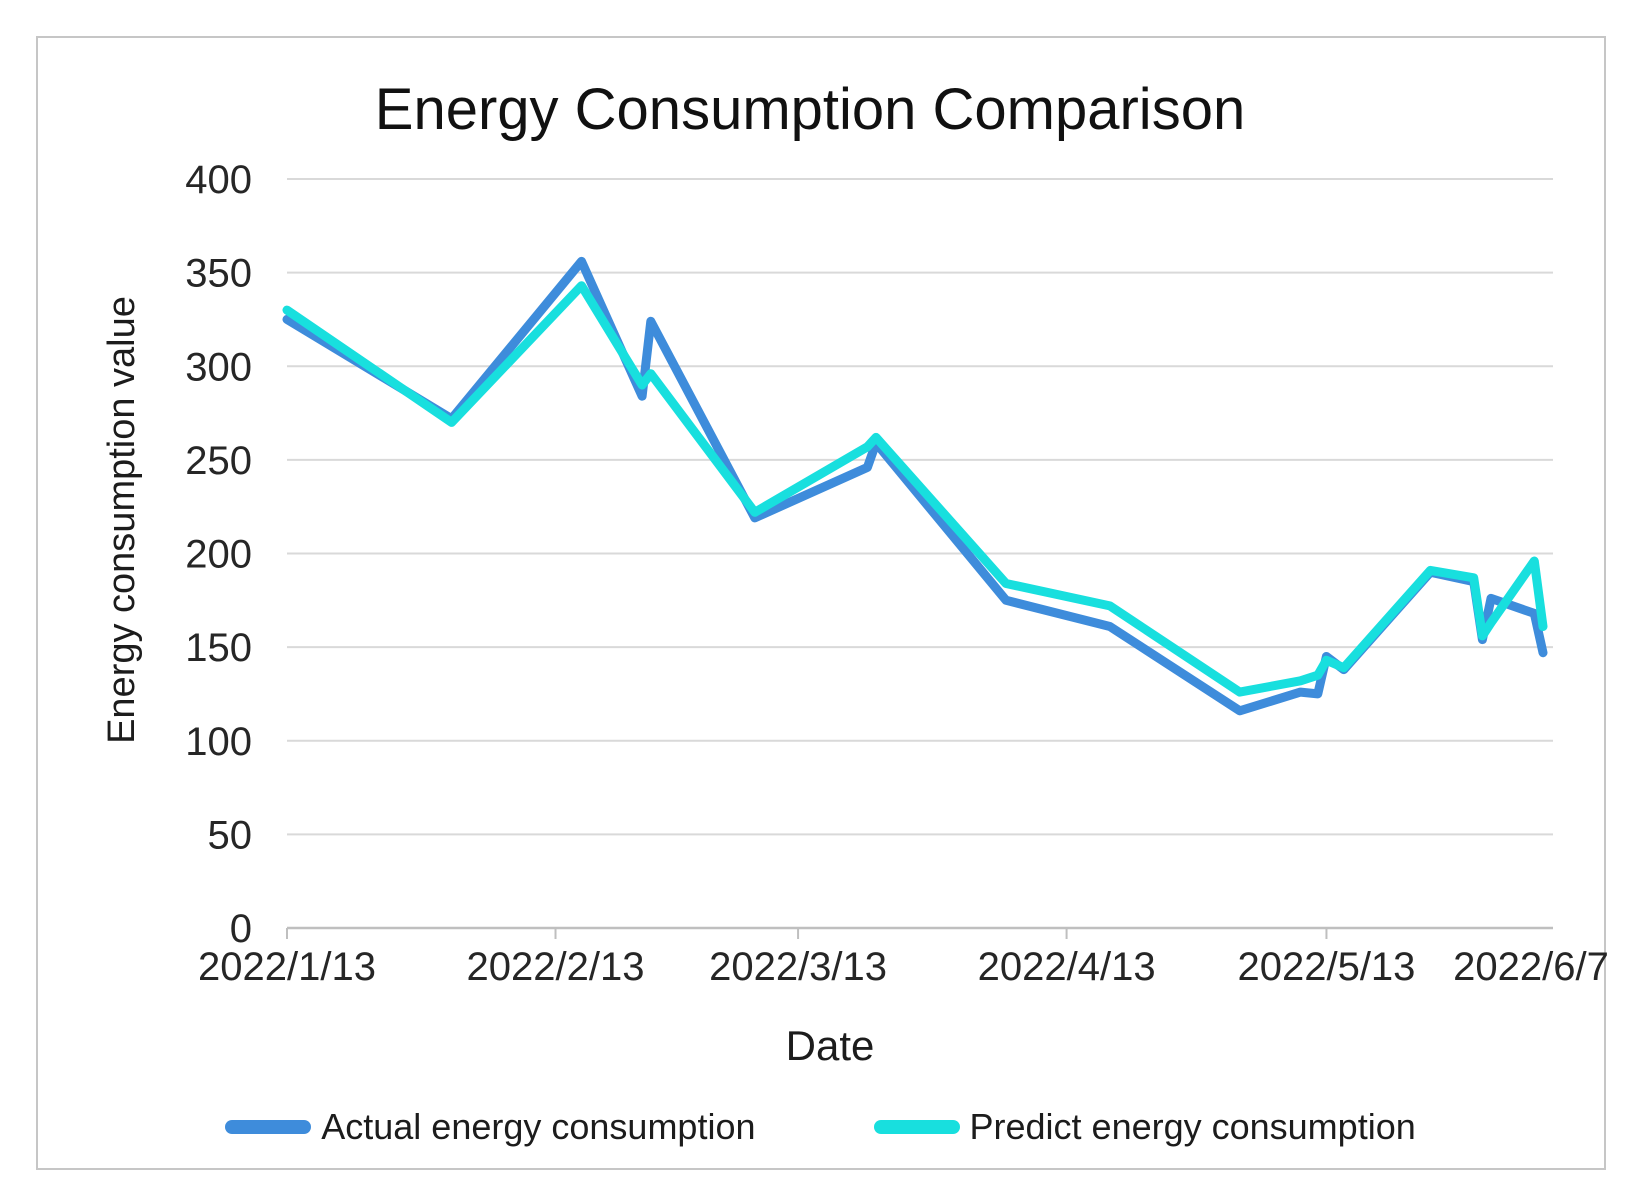 This screenshot has height=1204, width=1641. I want to click on x-tick-label: 2022/5/13, so click(1326, 967).